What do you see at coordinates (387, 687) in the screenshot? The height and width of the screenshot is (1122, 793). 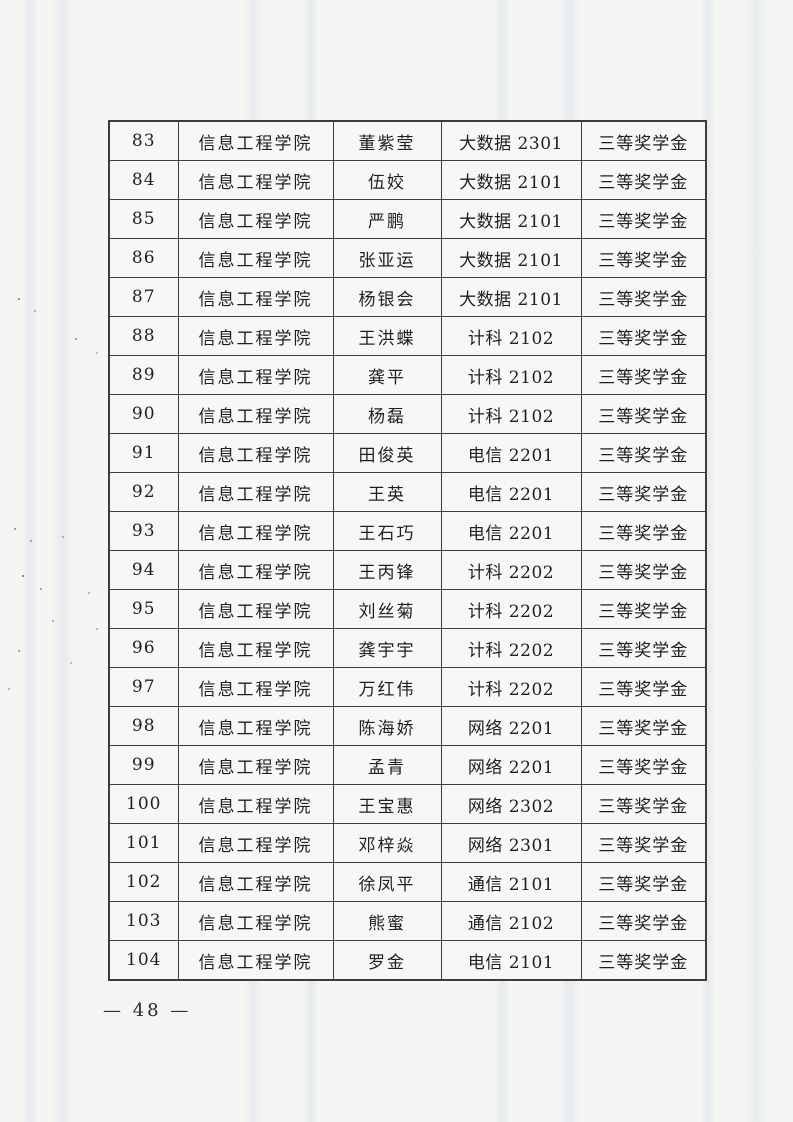 I see `cell-student-name: 万红伟` at bounding box center [387, 687].